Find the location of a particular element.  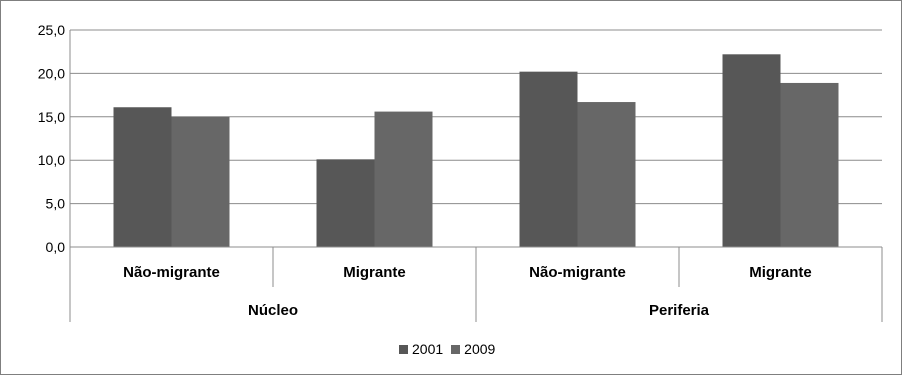

y-tick-label: 10,0 is located at coordinates (51, 160).